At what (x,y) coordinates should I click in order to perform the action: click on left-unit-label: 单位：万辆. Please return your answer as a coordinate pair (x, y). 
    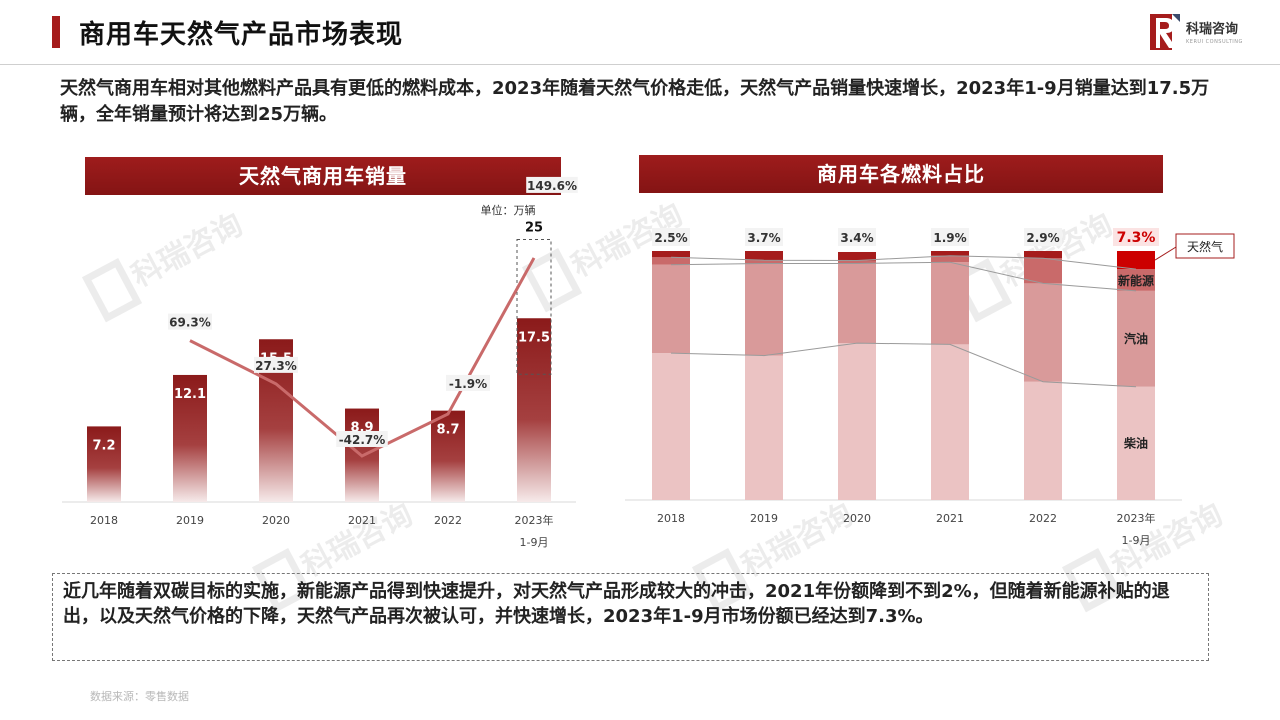
    Looking at the image, I should click on (508, 210).